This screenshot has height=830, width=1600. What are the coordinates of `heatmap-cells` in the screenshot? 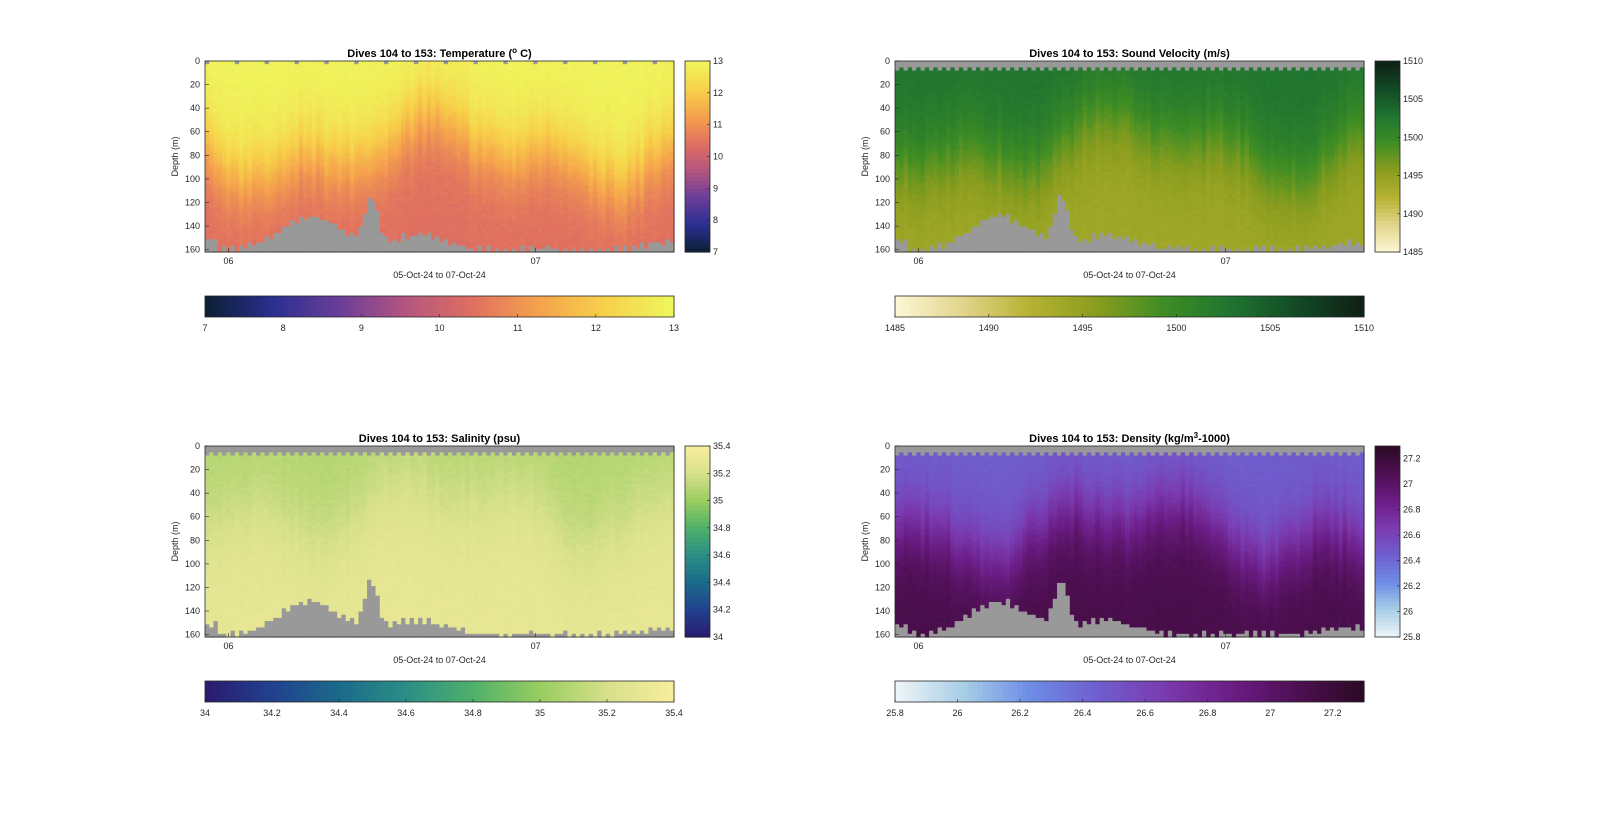 It's located at (440, 157).